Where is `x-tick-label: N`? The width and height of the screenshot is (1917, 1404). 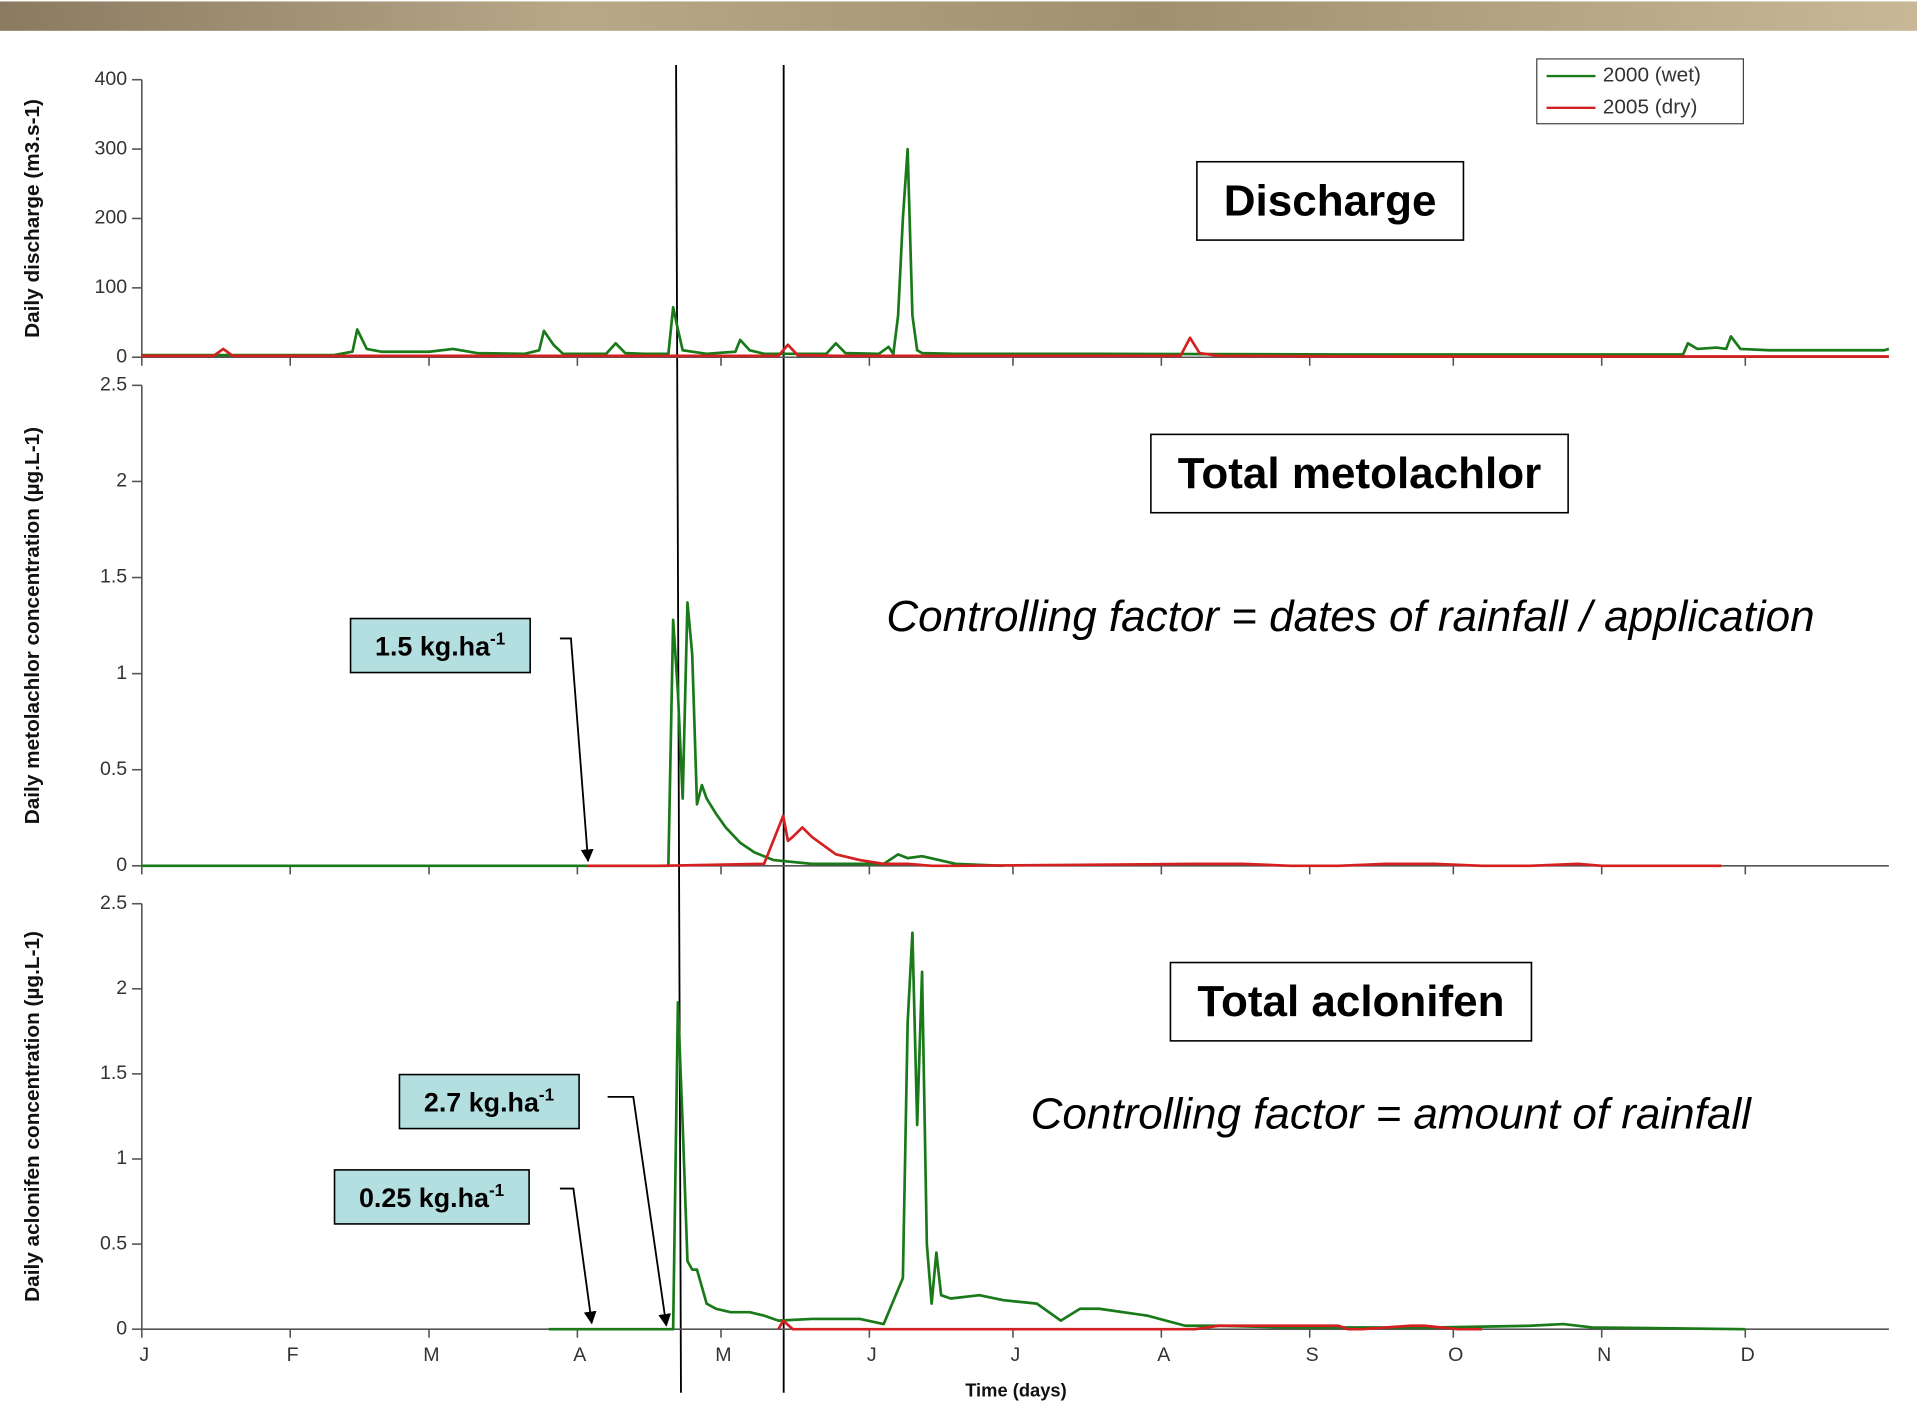
x-tick-label: N is located at coordinates (1604, 1355).